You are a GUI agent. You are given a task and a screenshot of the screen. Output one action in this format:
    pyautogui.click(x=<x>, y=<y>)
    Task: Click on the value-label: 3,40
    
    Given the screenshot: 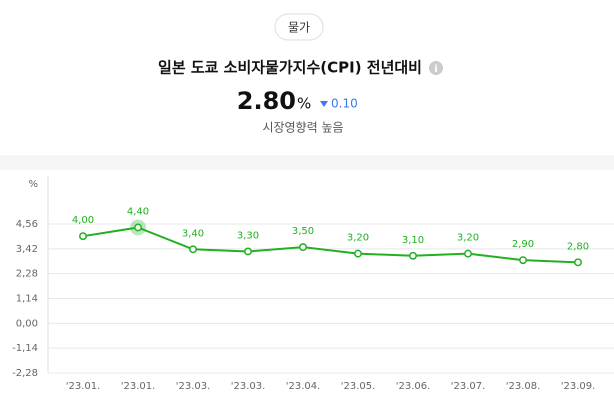 What is the action you would take?
    pyautogui.click(x=193, y=233)
    